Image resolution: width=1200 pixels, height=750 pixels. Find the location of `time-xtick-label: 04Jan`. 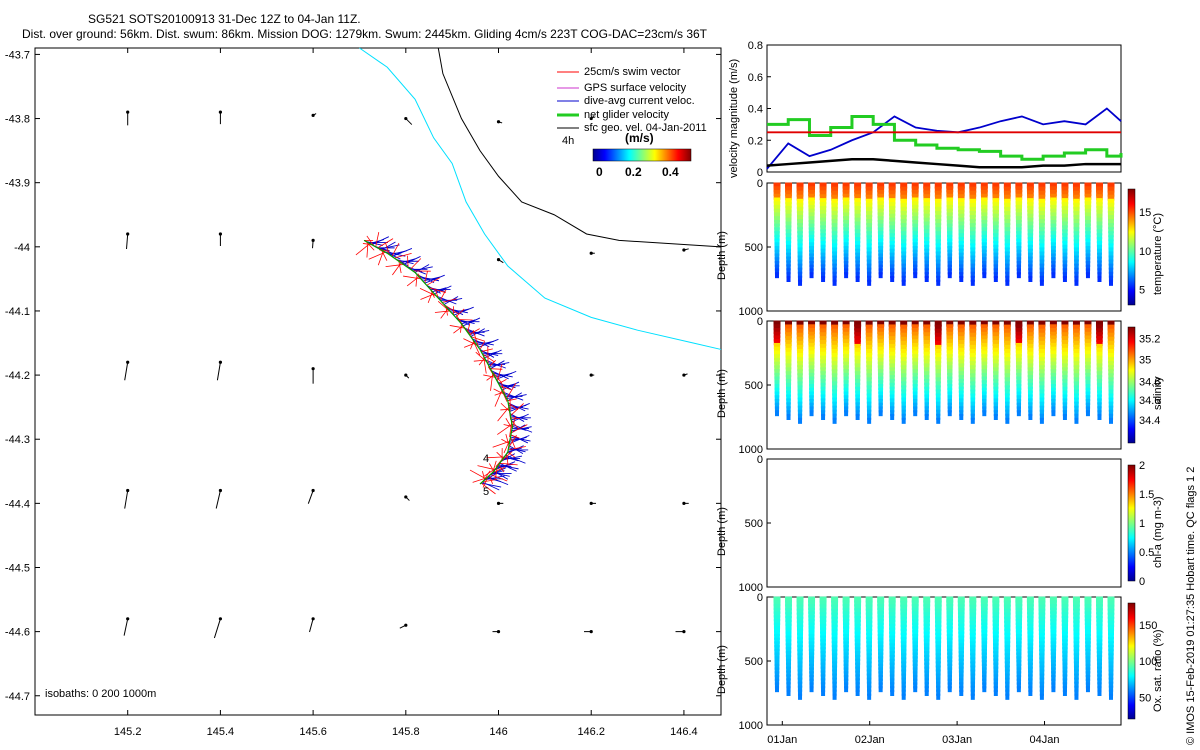

time-xtick-label: 04Jan is located at coordinates (1045, 740).